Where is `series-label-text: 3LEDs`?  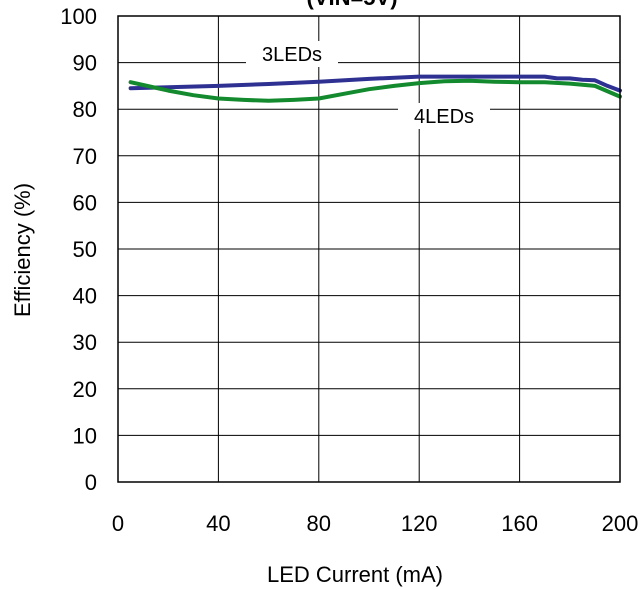
series-label-text: 3LEDs is located at coordinates (292, 55).